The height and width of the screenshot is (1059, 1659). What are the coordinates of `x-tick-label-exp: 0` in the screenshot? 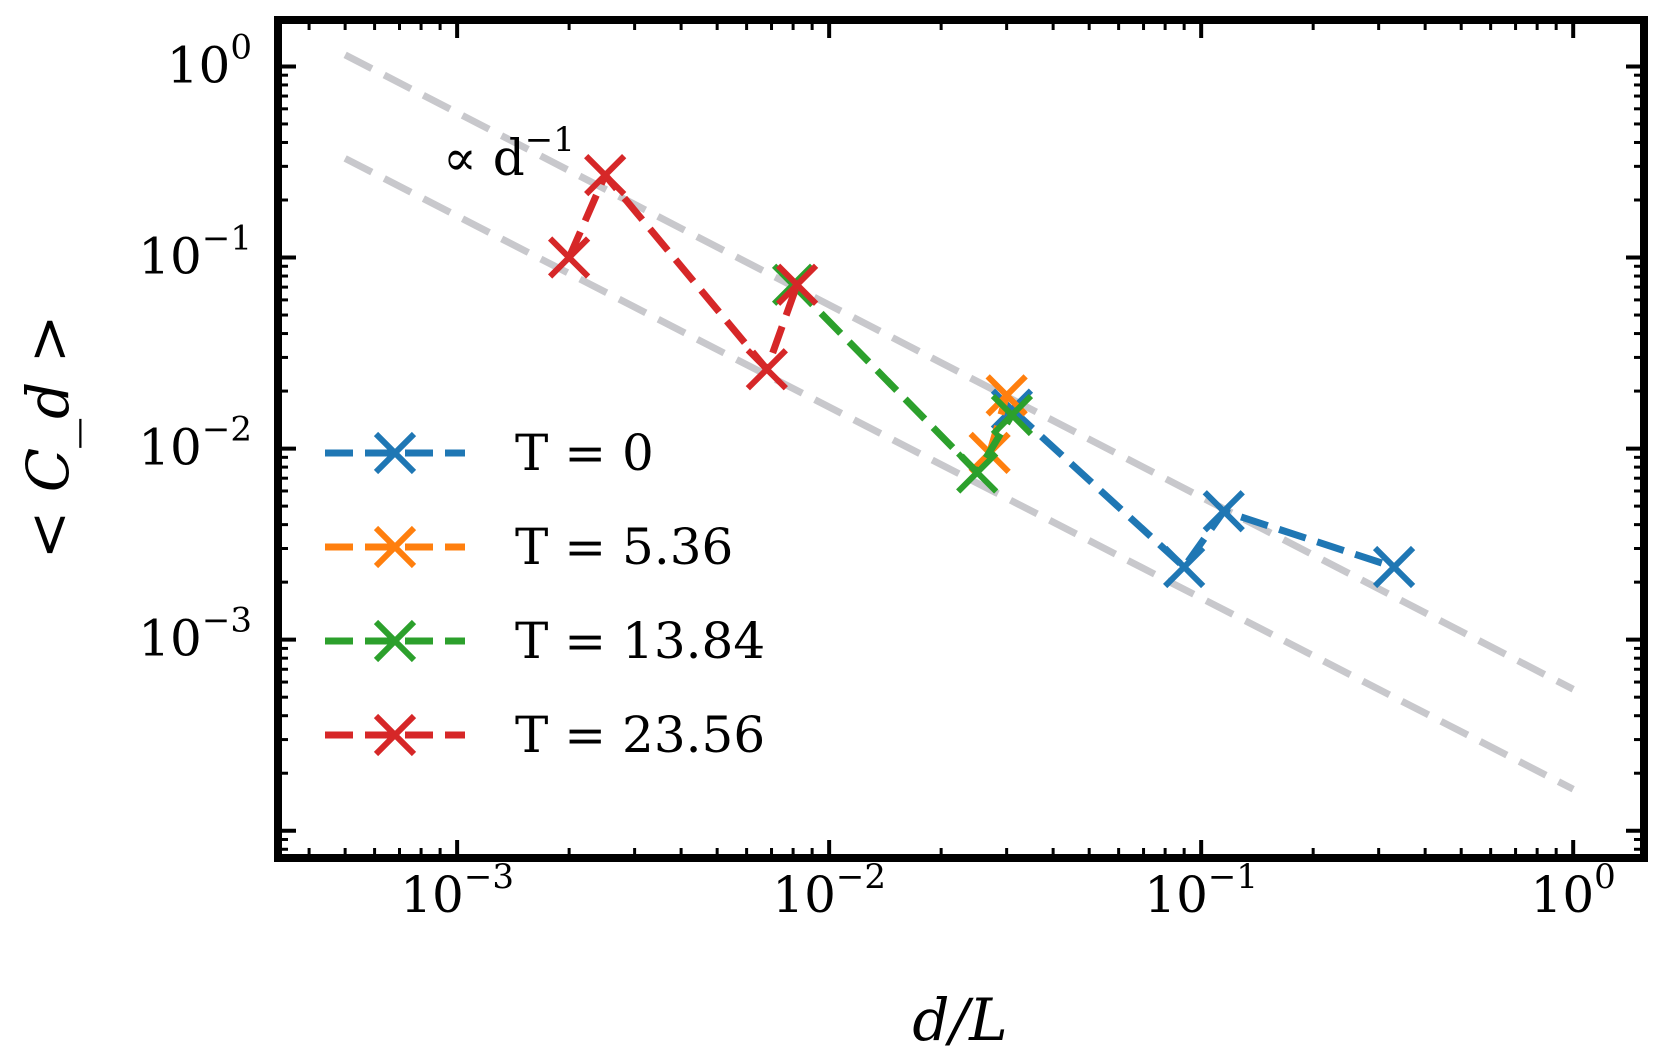 It's located at (1605, 877).